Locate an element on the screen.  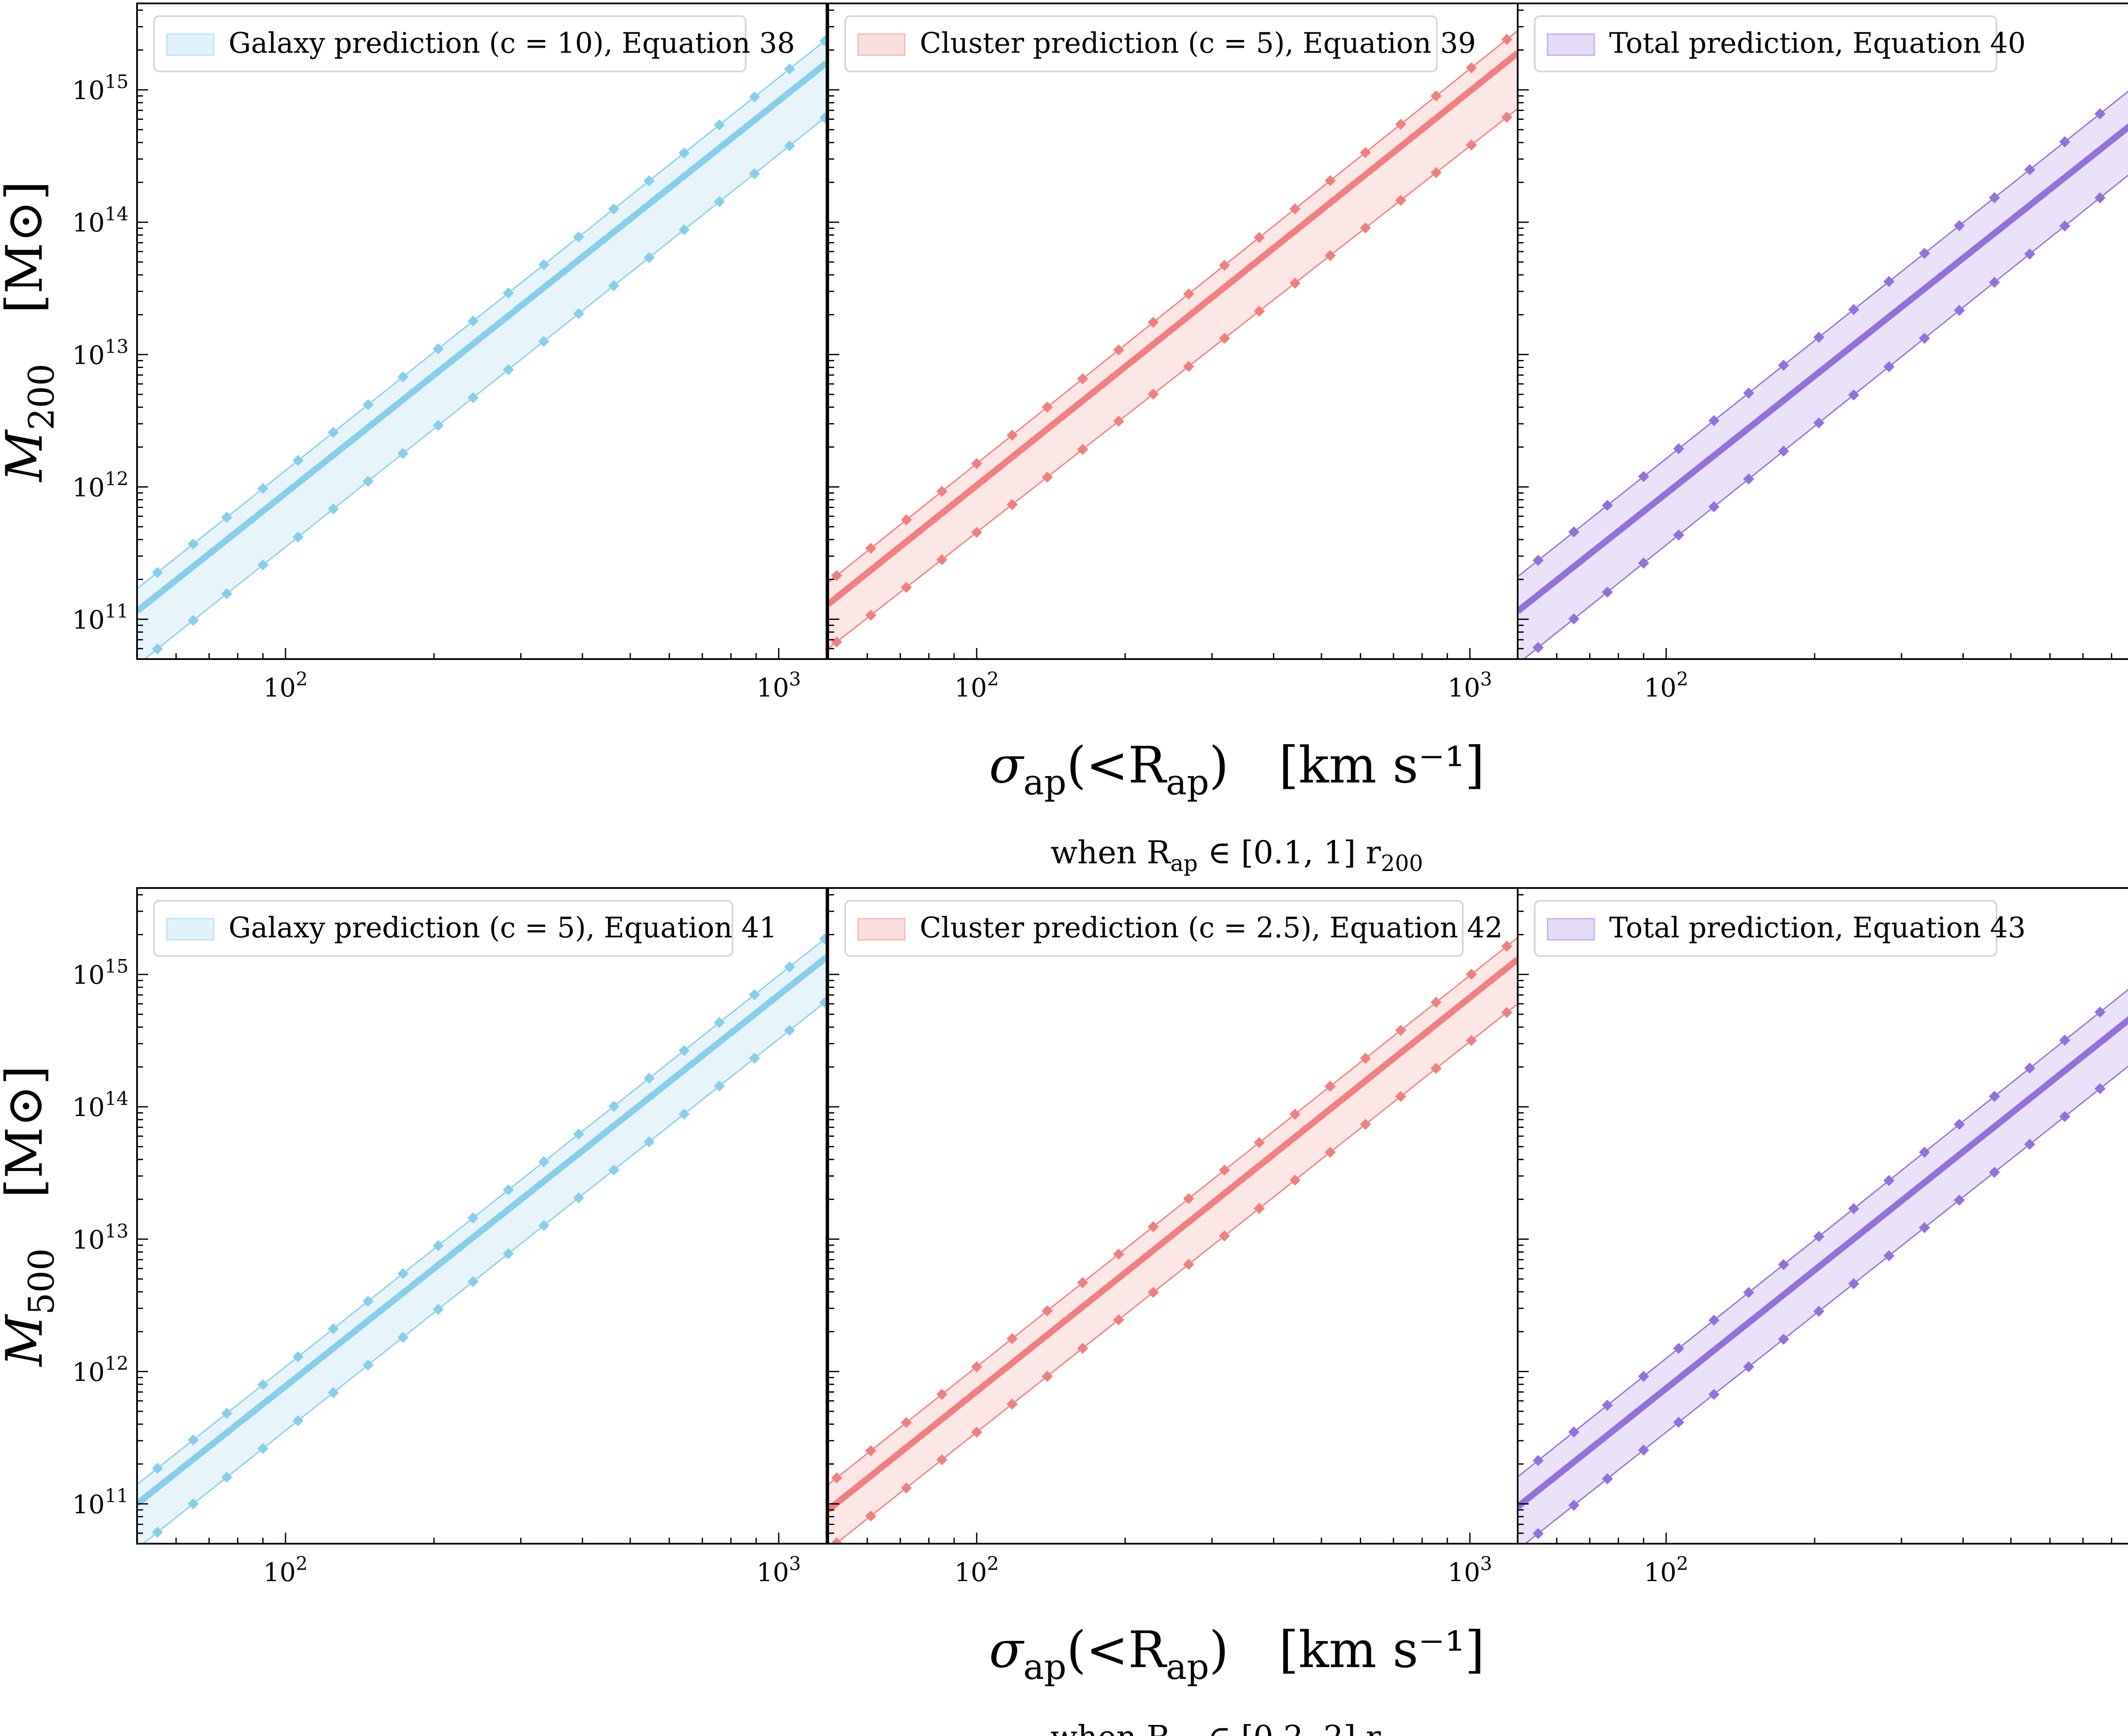
axes-frame is located at coordinates (481, 1216).